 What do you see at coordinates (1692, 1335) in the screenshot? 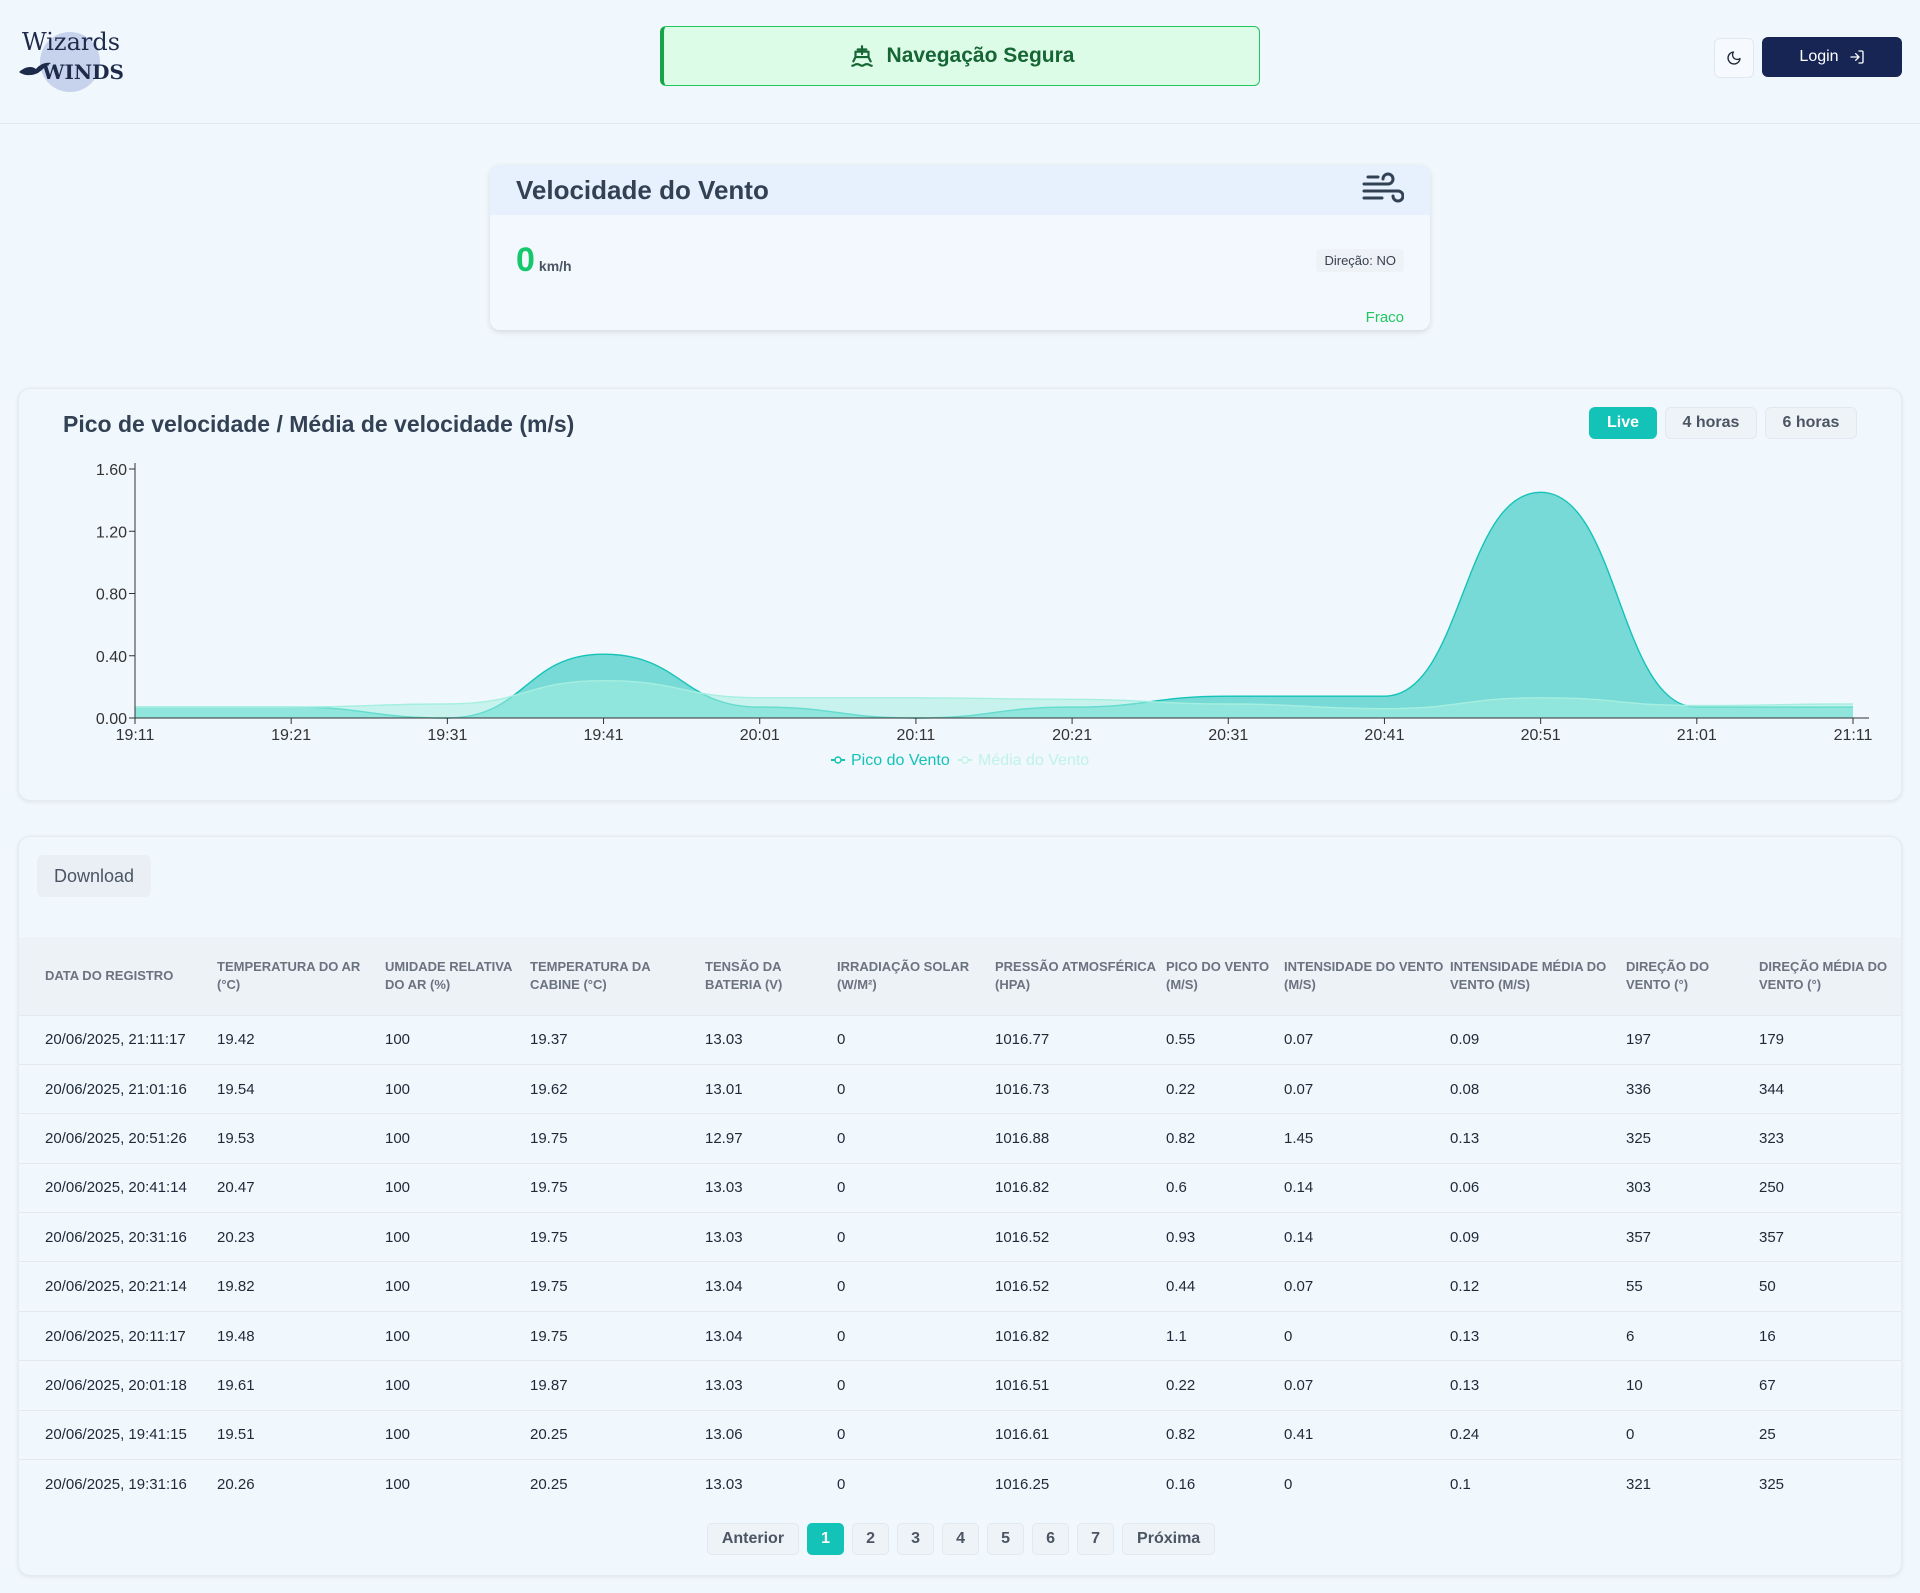
I see `table-cell: 6` at bounding box center [1692, 1335].